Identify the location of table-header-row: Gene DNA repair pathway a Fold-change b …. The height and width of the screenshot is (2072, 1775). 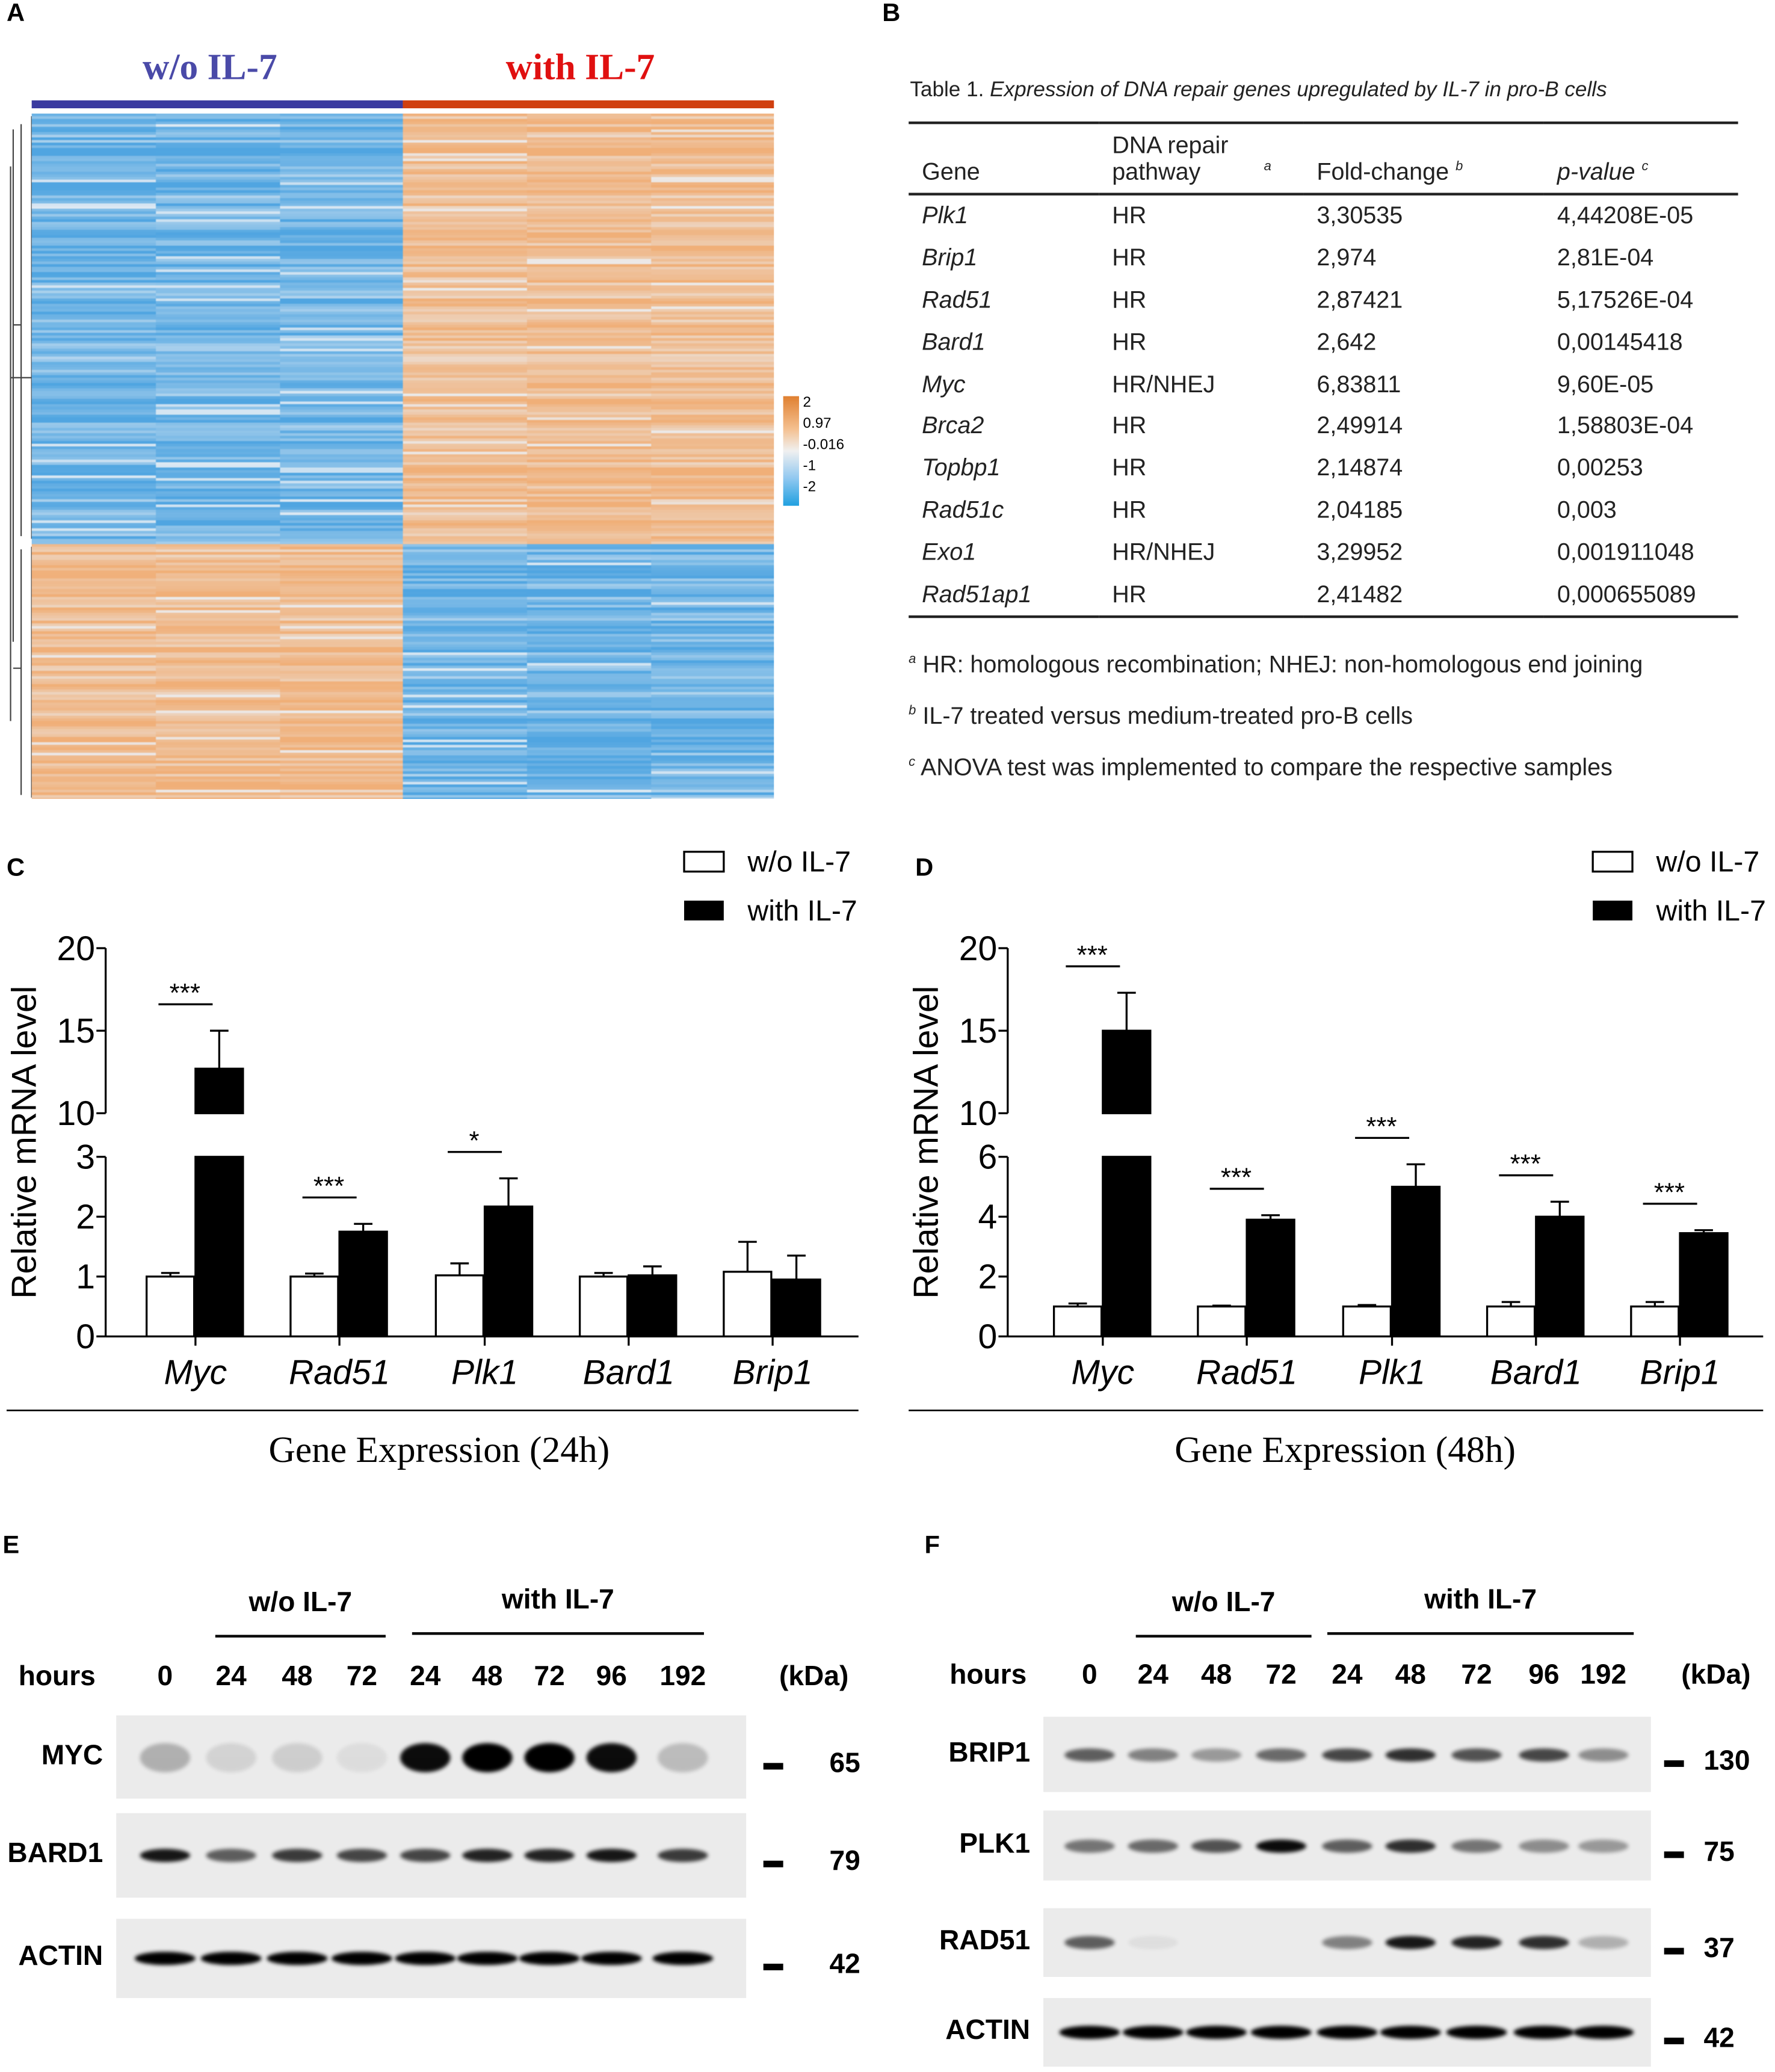
(1323, 159).